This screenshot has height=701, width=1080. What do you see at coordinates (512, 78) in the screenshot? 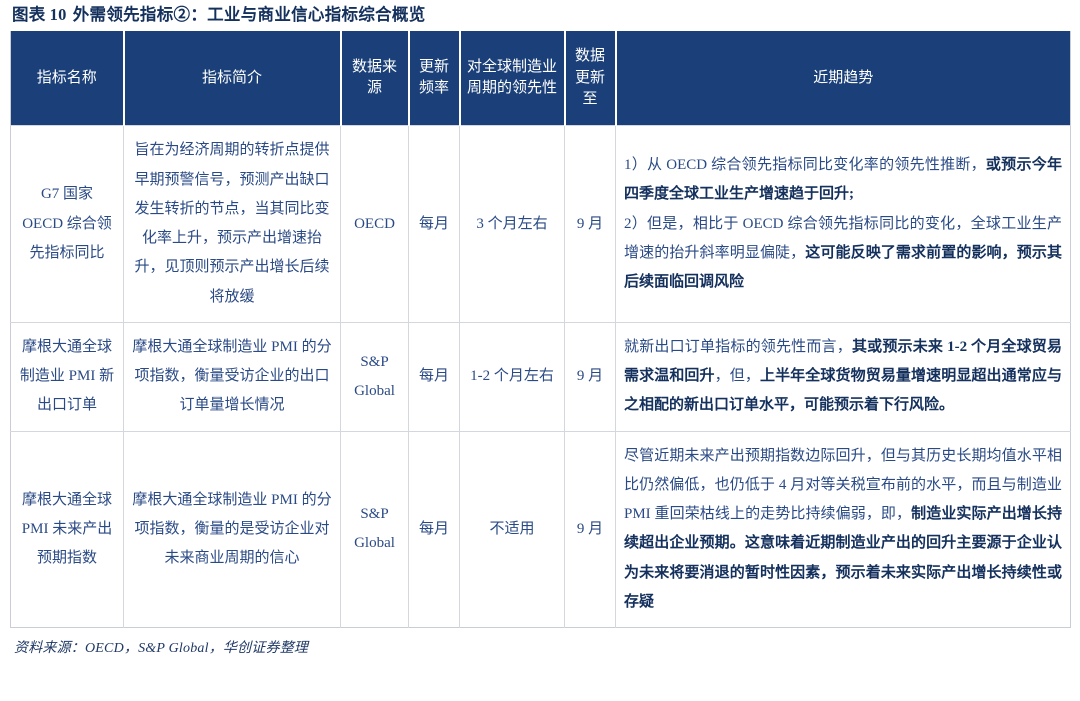
I see `column-header-lead-property: 对全球制造业周期的领先性` at bounding box center [512, 78].